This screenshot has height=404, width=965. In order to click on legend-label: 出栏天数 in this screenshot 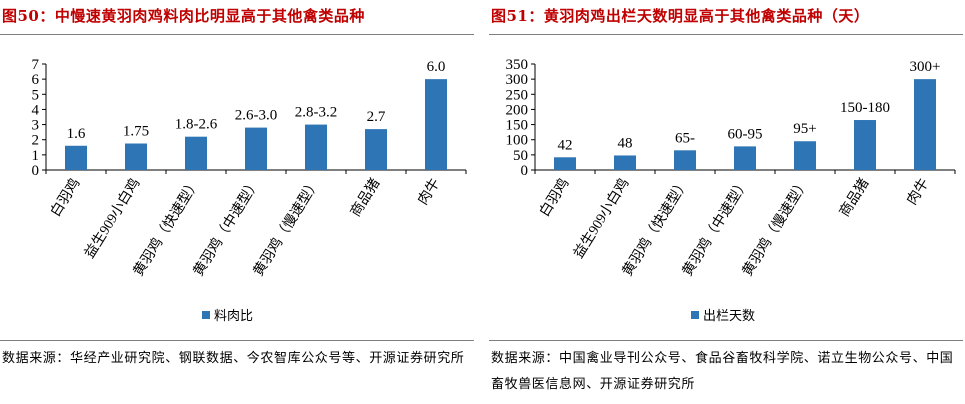, I will do `click(729, 315)`.